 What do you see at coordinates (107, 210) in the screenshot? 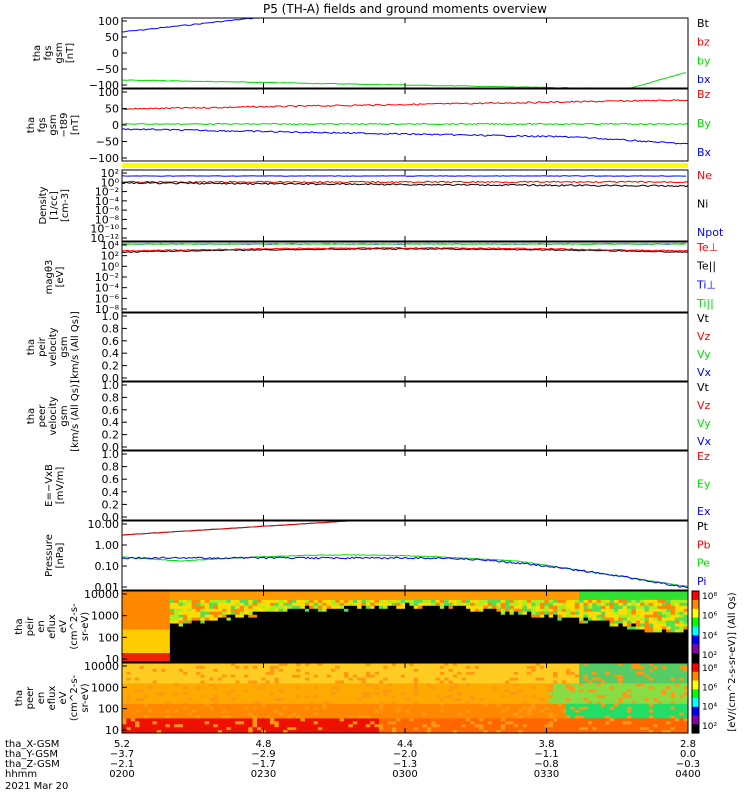
I see `y-tick-label: 10⁻⁶` at bounding box center [107, 210].